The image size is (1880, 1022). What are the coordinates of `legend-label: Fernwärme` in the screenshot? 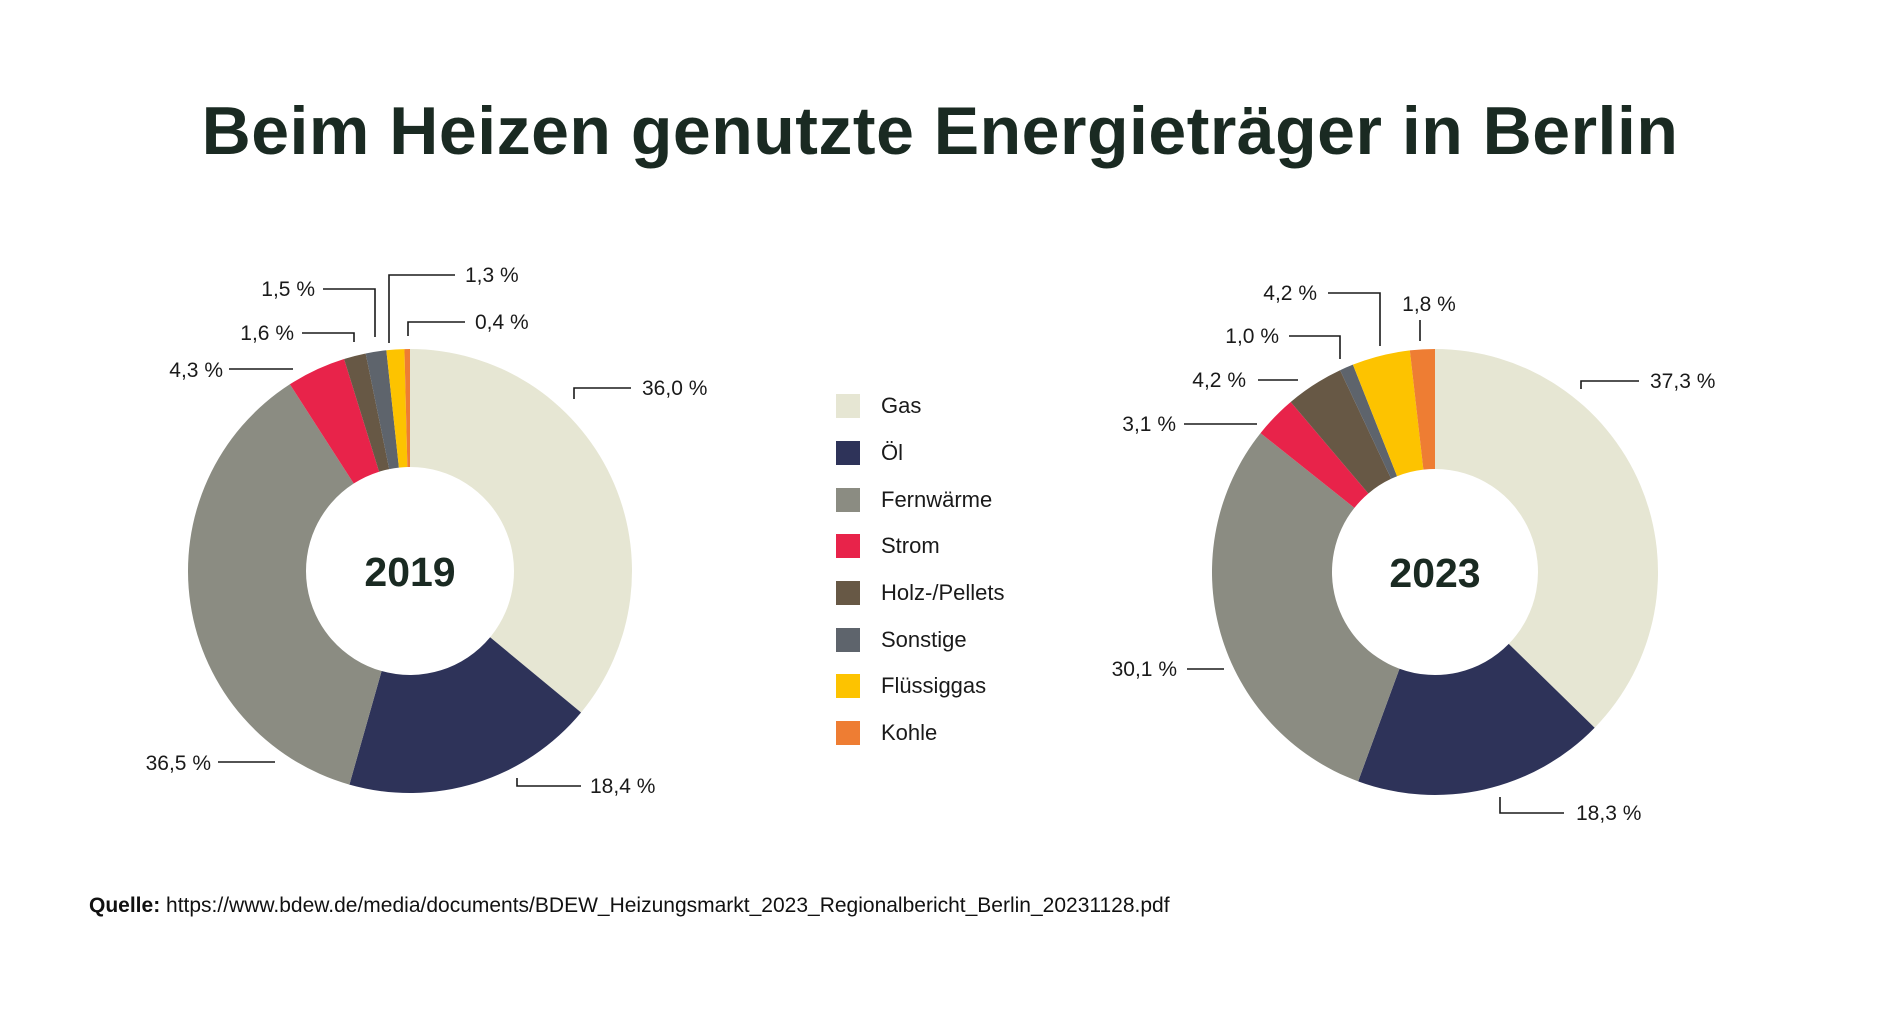 It's located at (937, 499).